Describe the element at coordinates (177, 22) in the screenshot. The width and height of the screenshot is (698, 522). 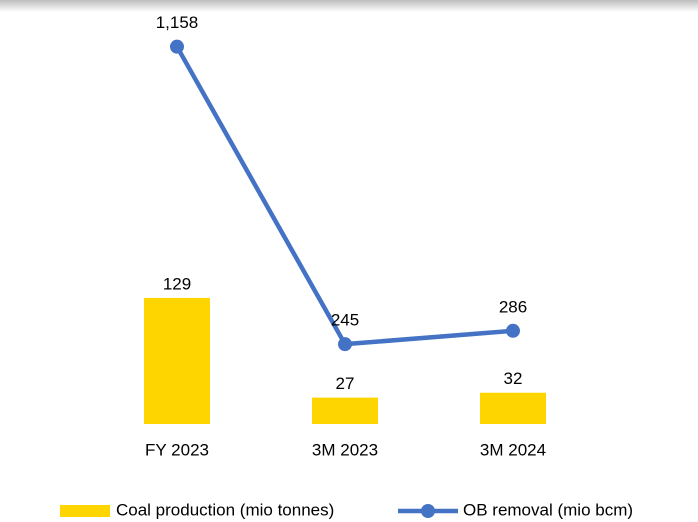
I see `data-label: 1,158` at that location.